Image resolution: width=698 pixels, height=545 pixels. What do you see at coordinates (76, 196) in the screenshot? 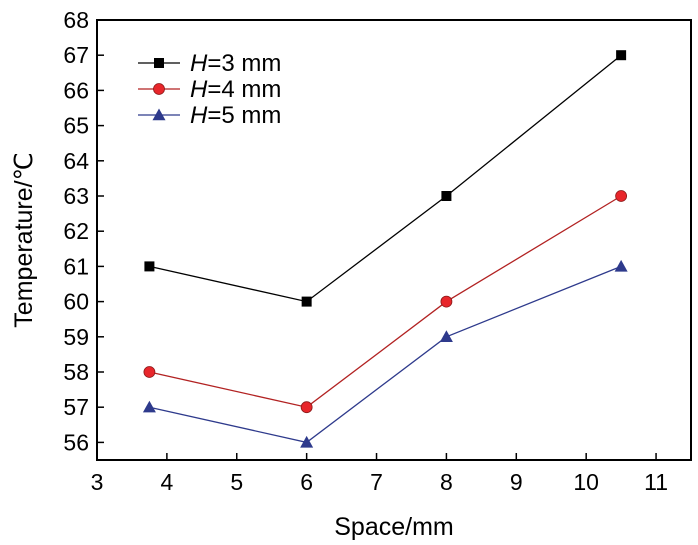
I see `y-tick-label: 63` at bounding box center [76, 196].